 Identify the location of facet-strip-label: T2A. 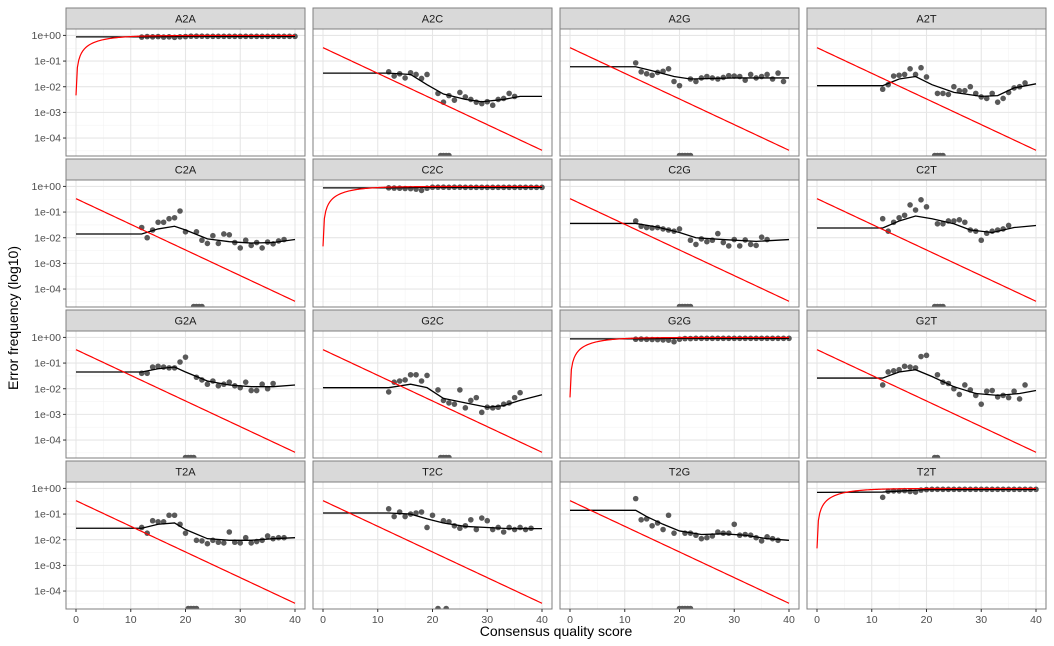
(185, 473).